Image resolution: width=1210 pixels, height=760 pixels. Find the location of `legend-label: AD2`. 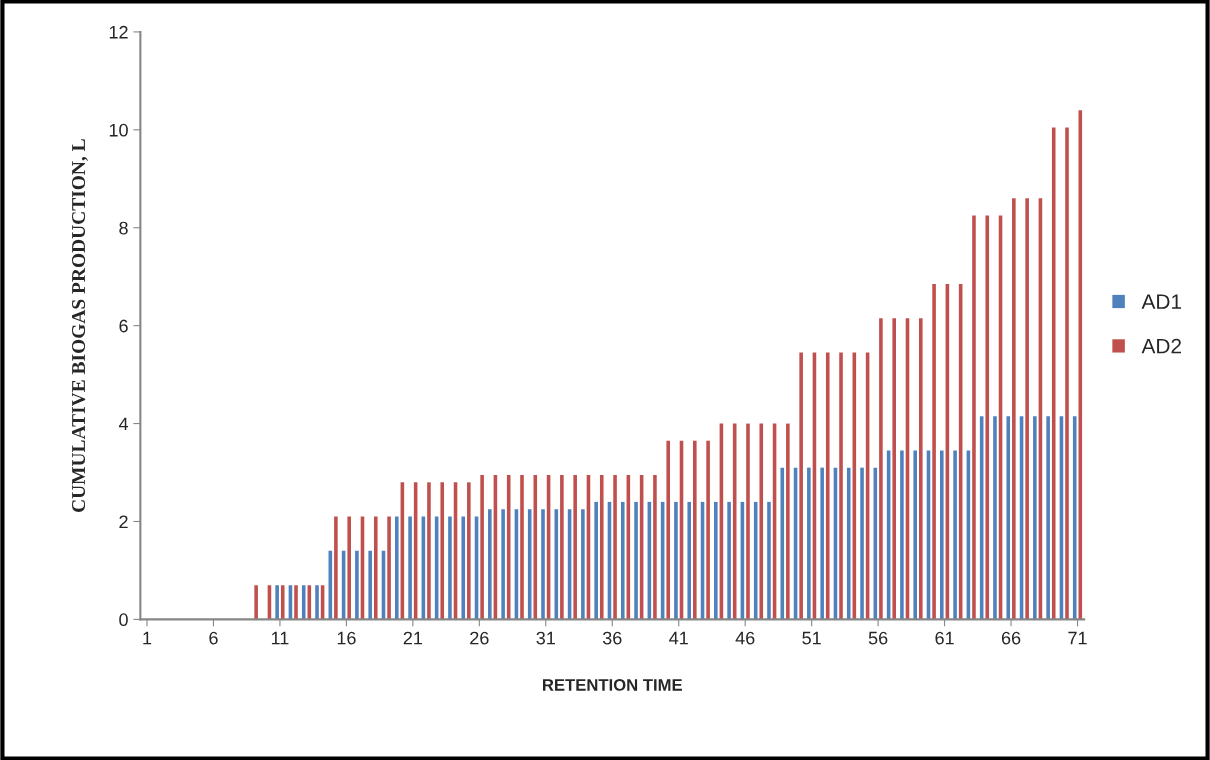

legend-label: AD2 is located at coordinates (1161, 346).